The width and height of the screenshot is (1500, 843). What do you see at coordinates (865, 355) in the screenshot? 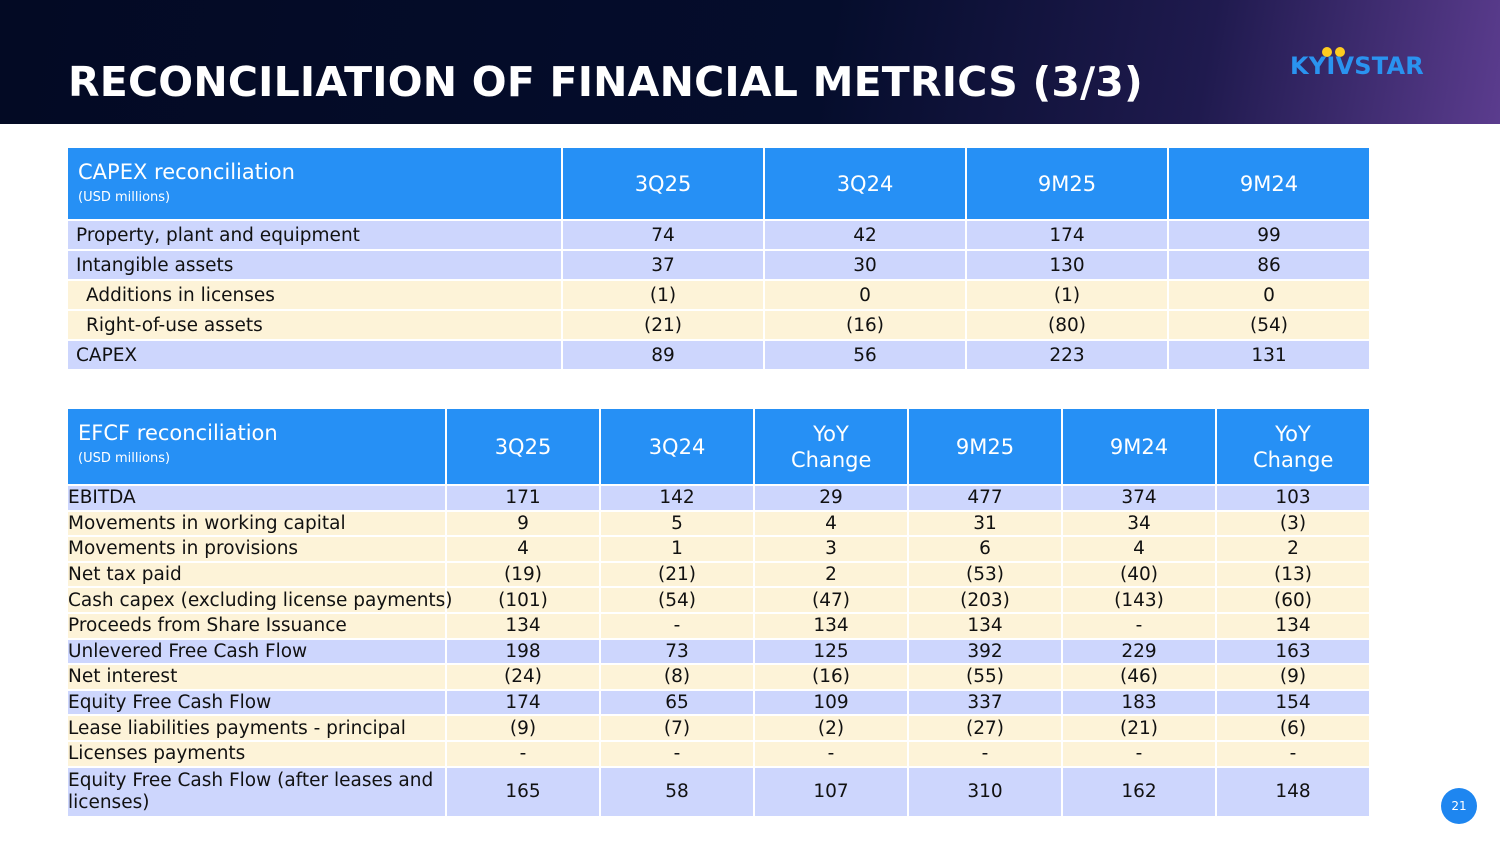
I see `cell-value: 56` at bounding box center [865, 355].